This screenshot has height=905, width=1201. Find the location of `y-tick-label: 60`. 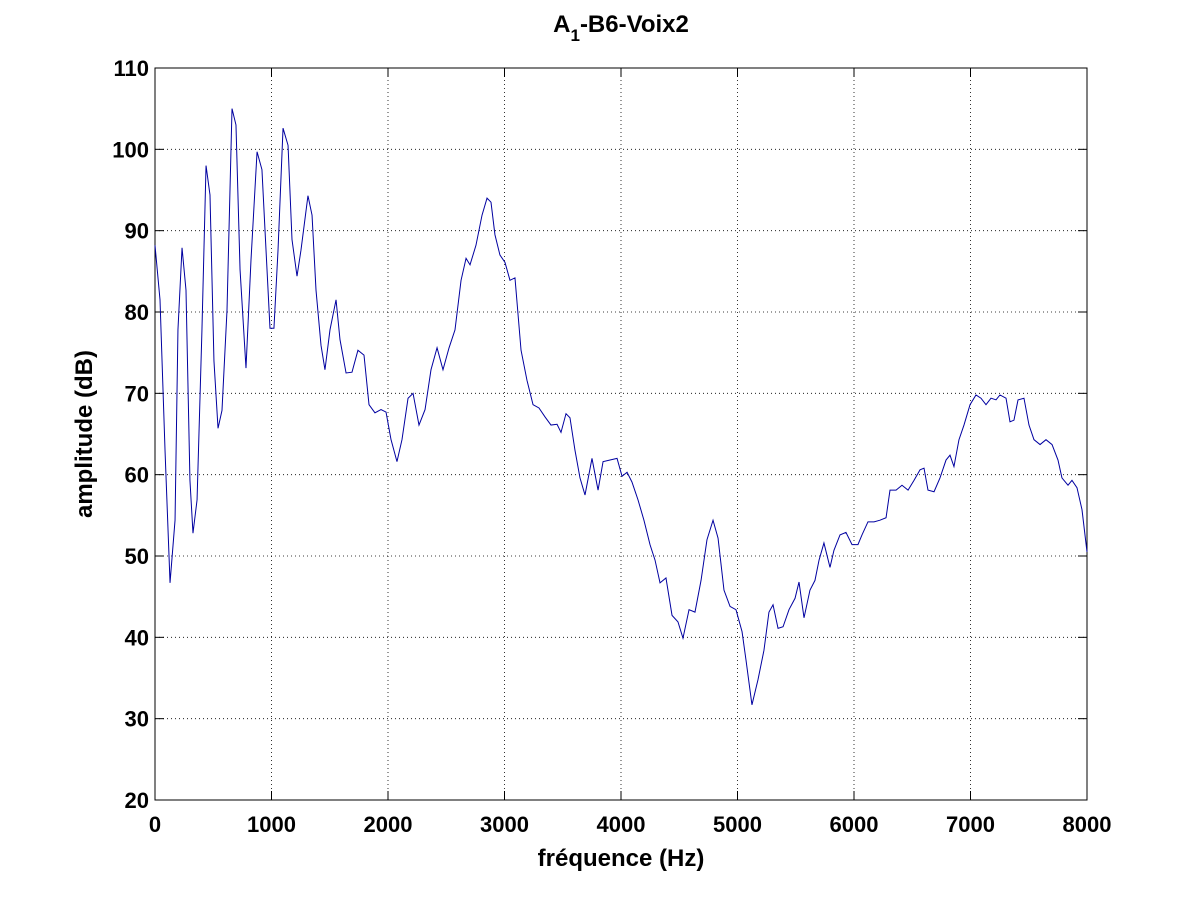

y-tick-label: 60 is located at coordinates (137, 475).